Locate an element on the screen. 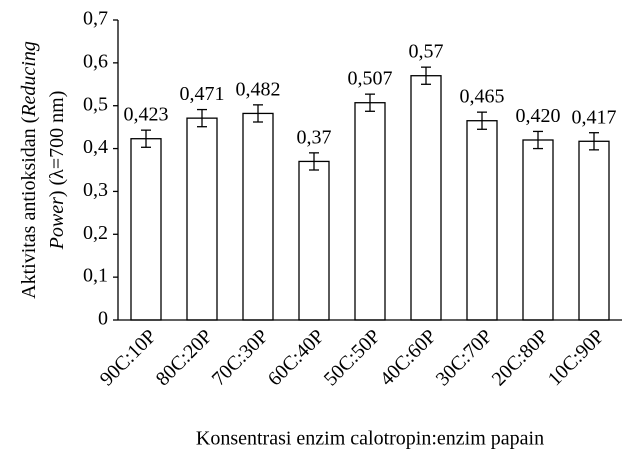  value-label: 0,417 is located at coordinates (594, 117).